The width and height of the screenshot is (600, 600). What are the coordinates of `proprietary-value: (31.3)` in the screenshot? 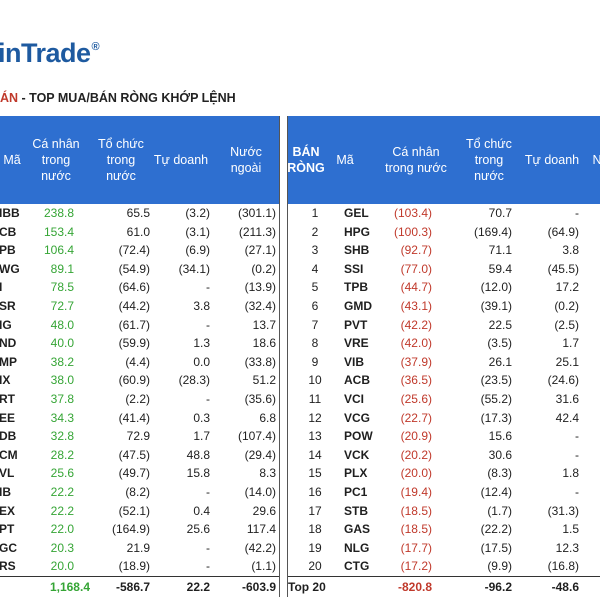 It's located at (563, 510).